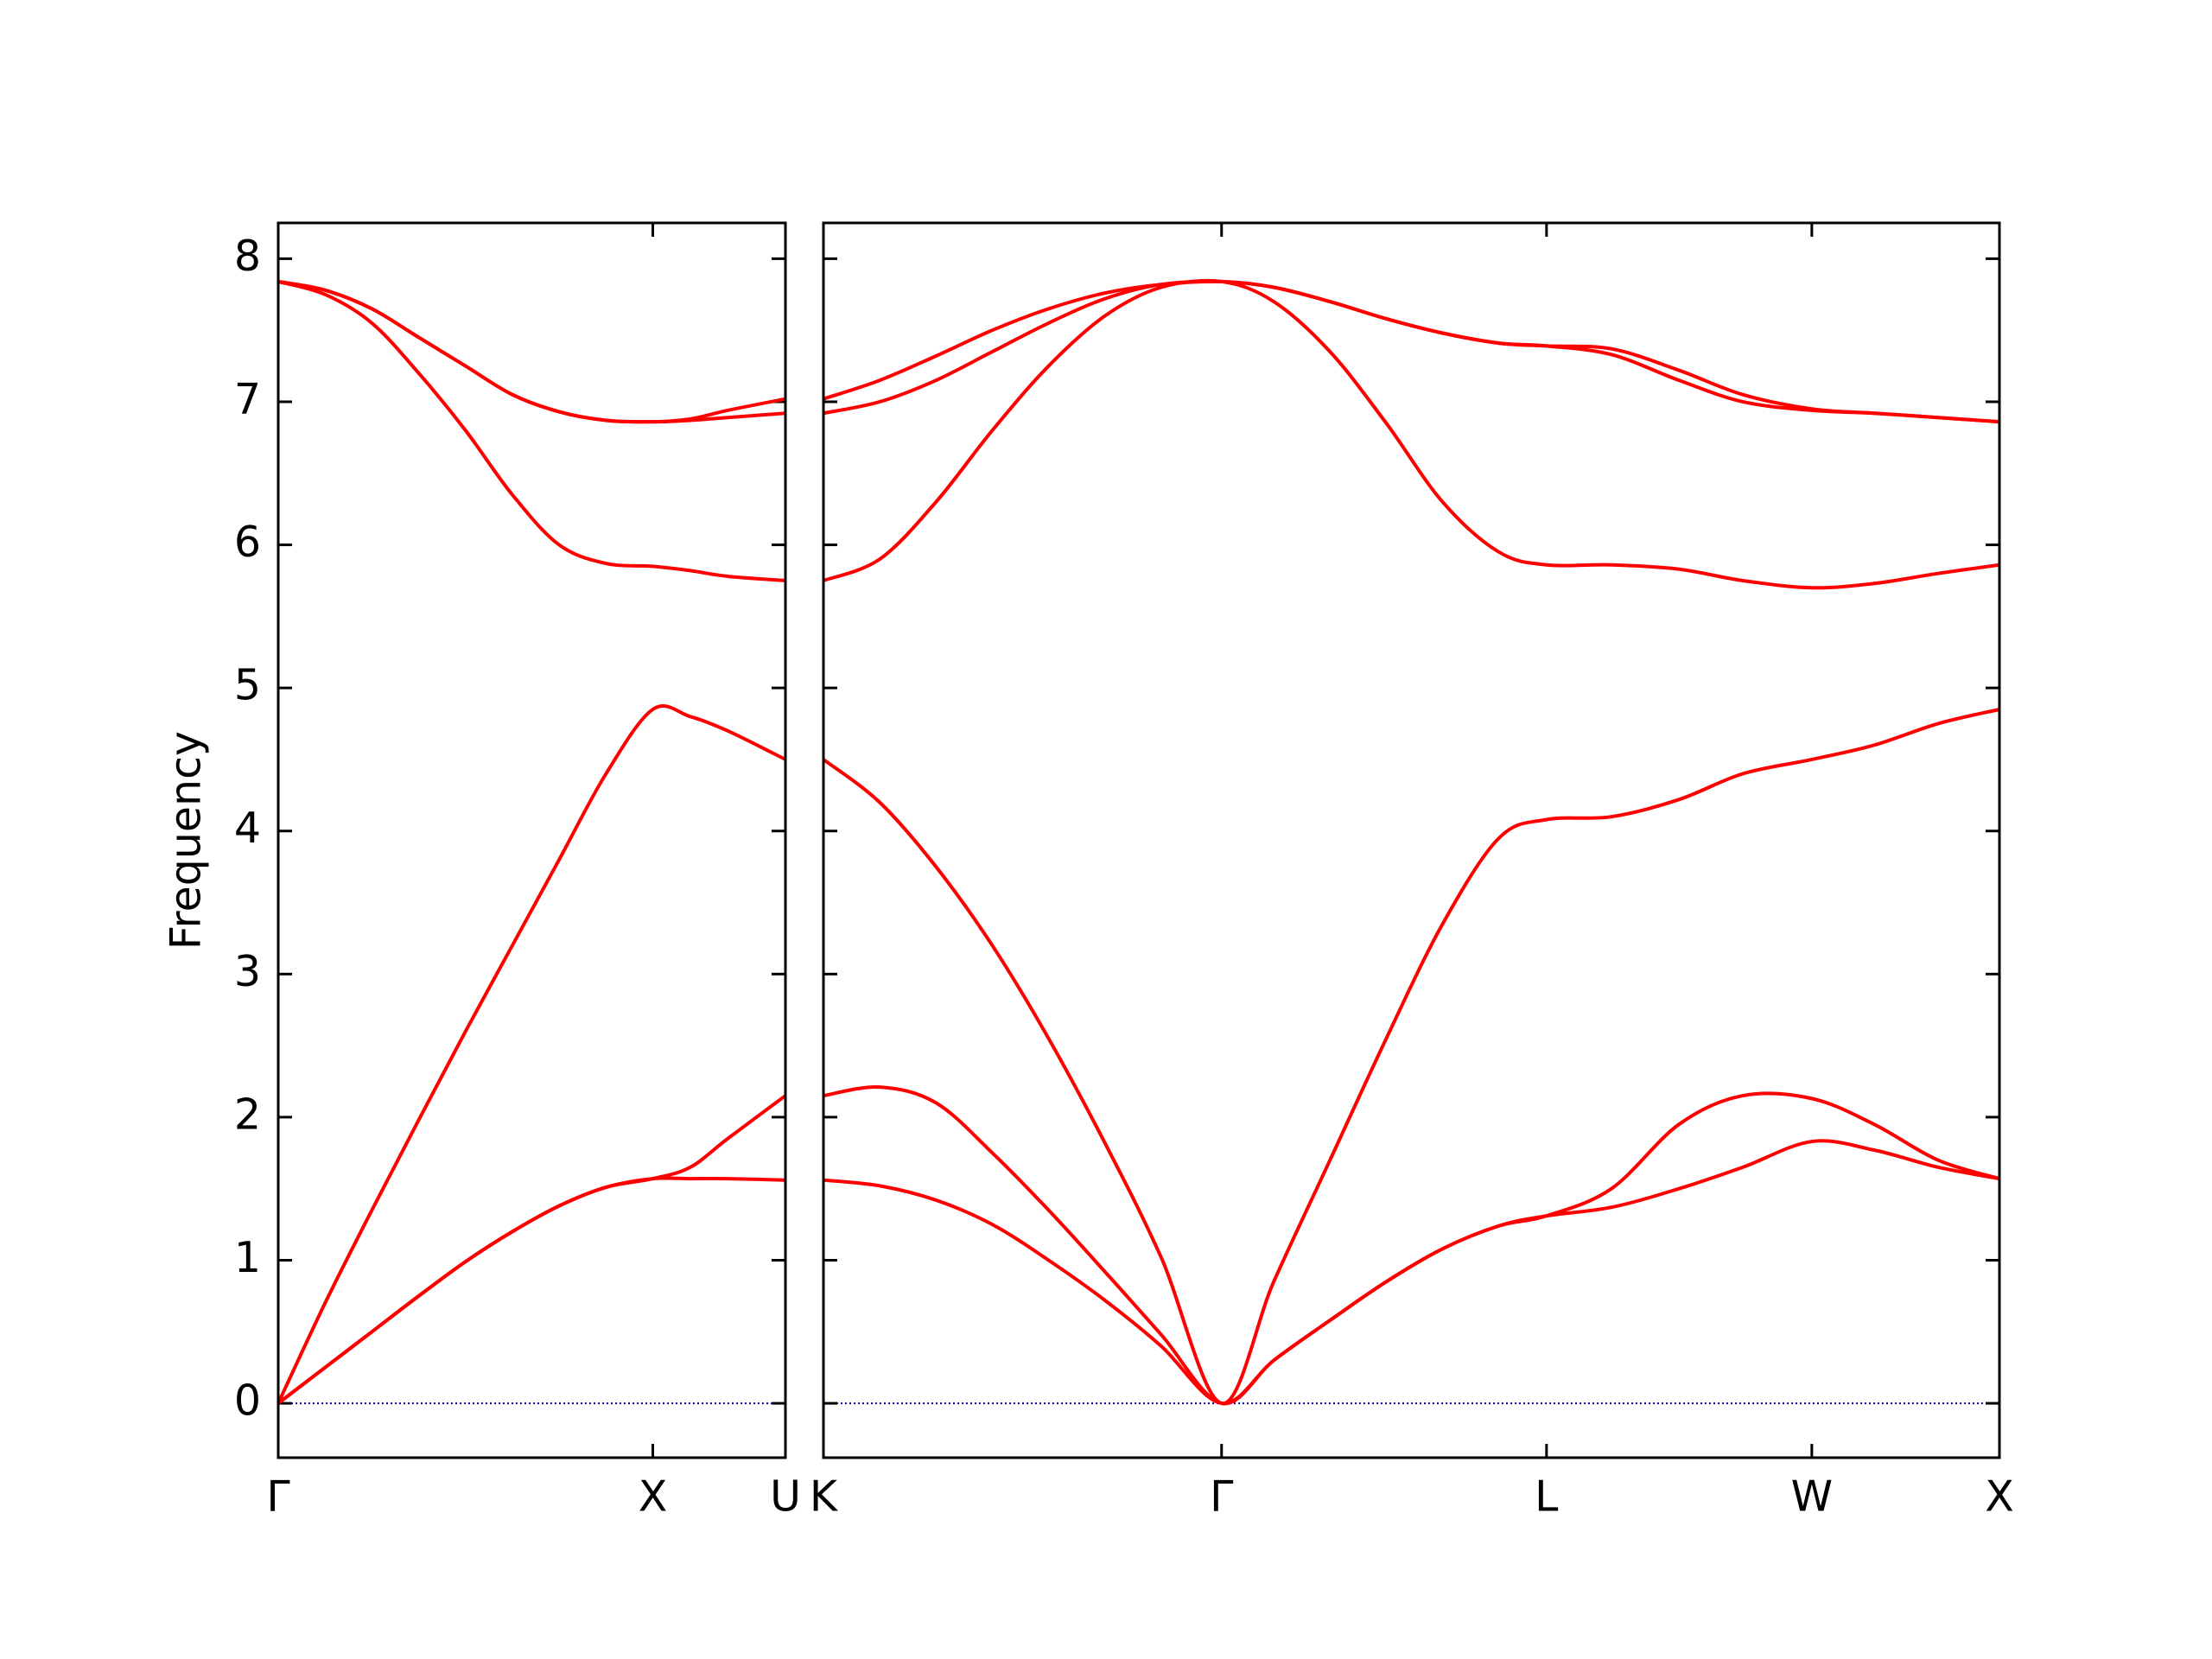  What do you see at coordinates (785, 1497) in the screenshot?
I see `x-tick-label: U` at bounding box center [785, 1497].